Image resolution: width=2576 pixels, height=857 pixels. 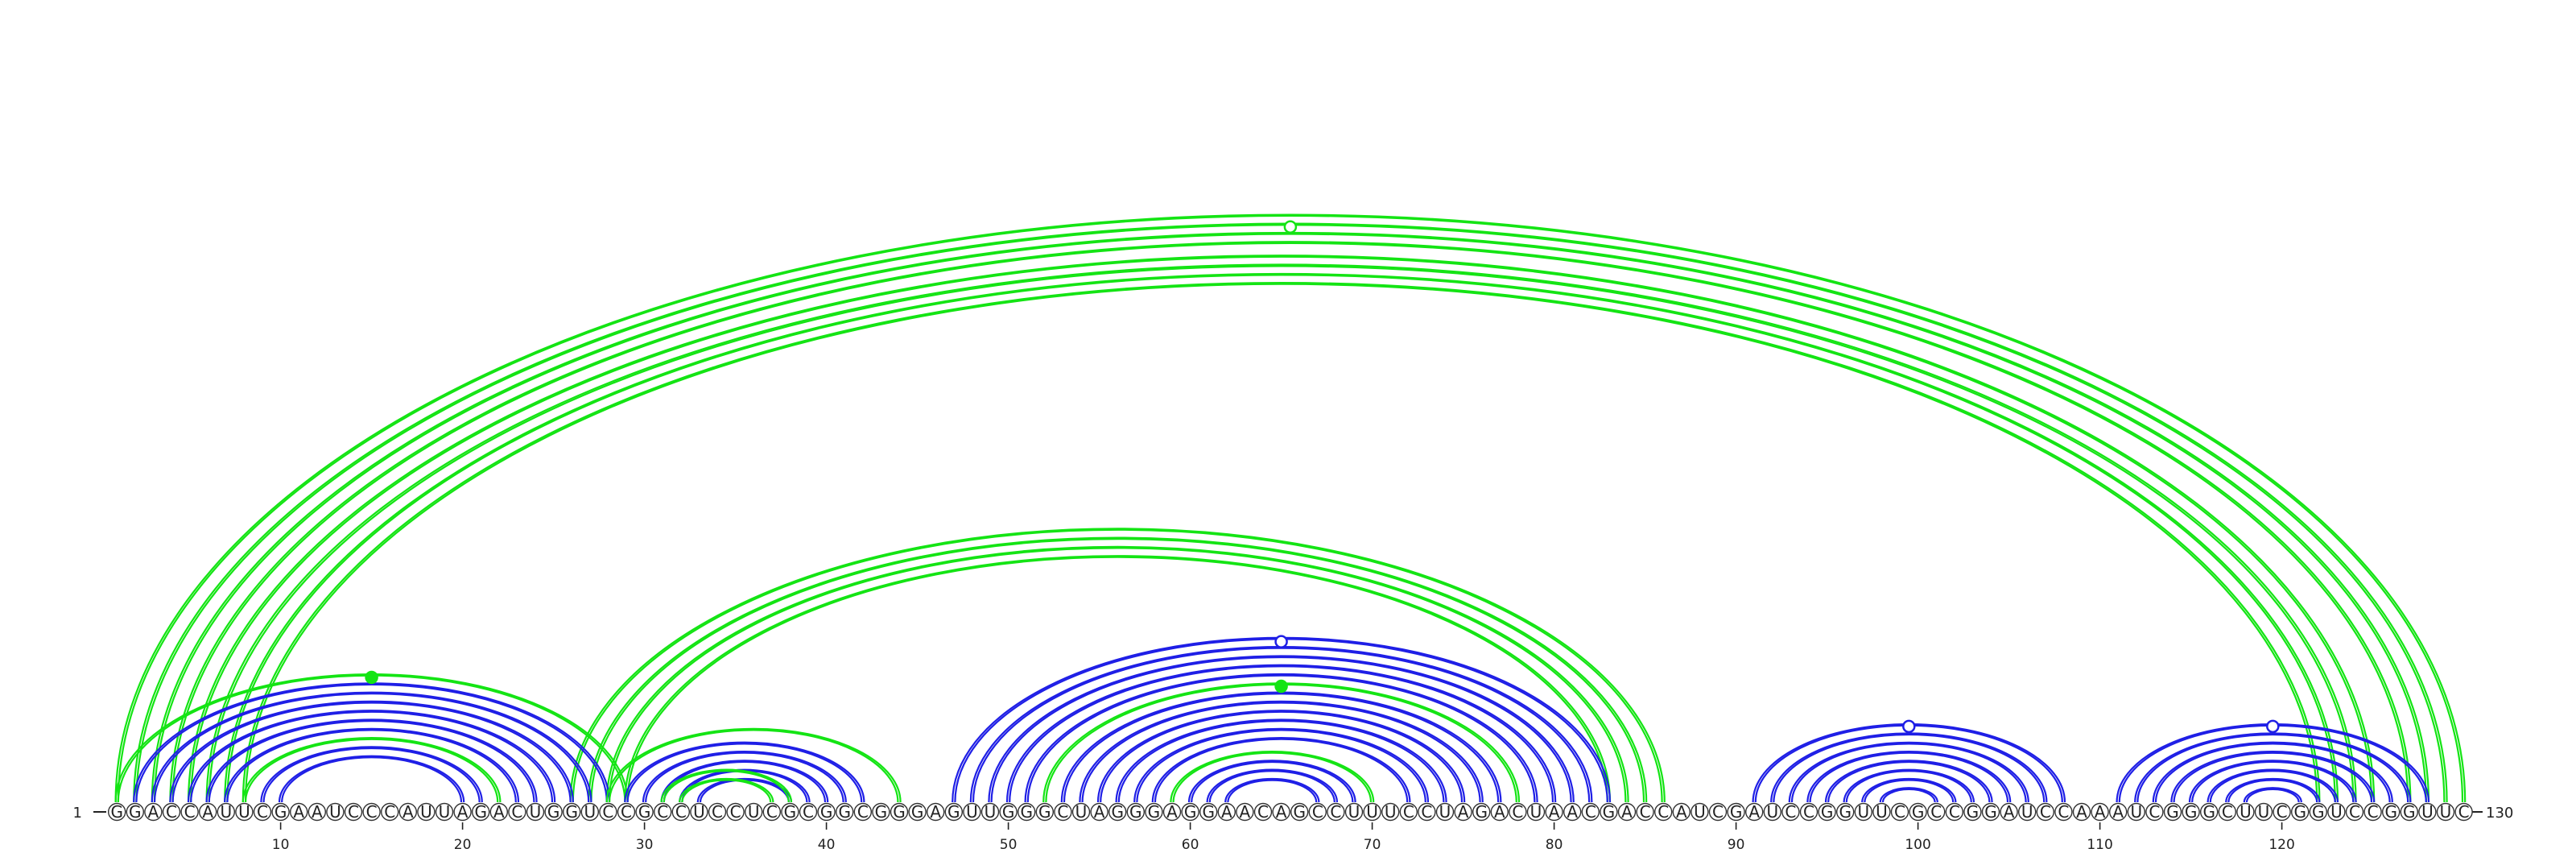 I want to click on nucleotide-77: A, so click(x=1499, y=812).